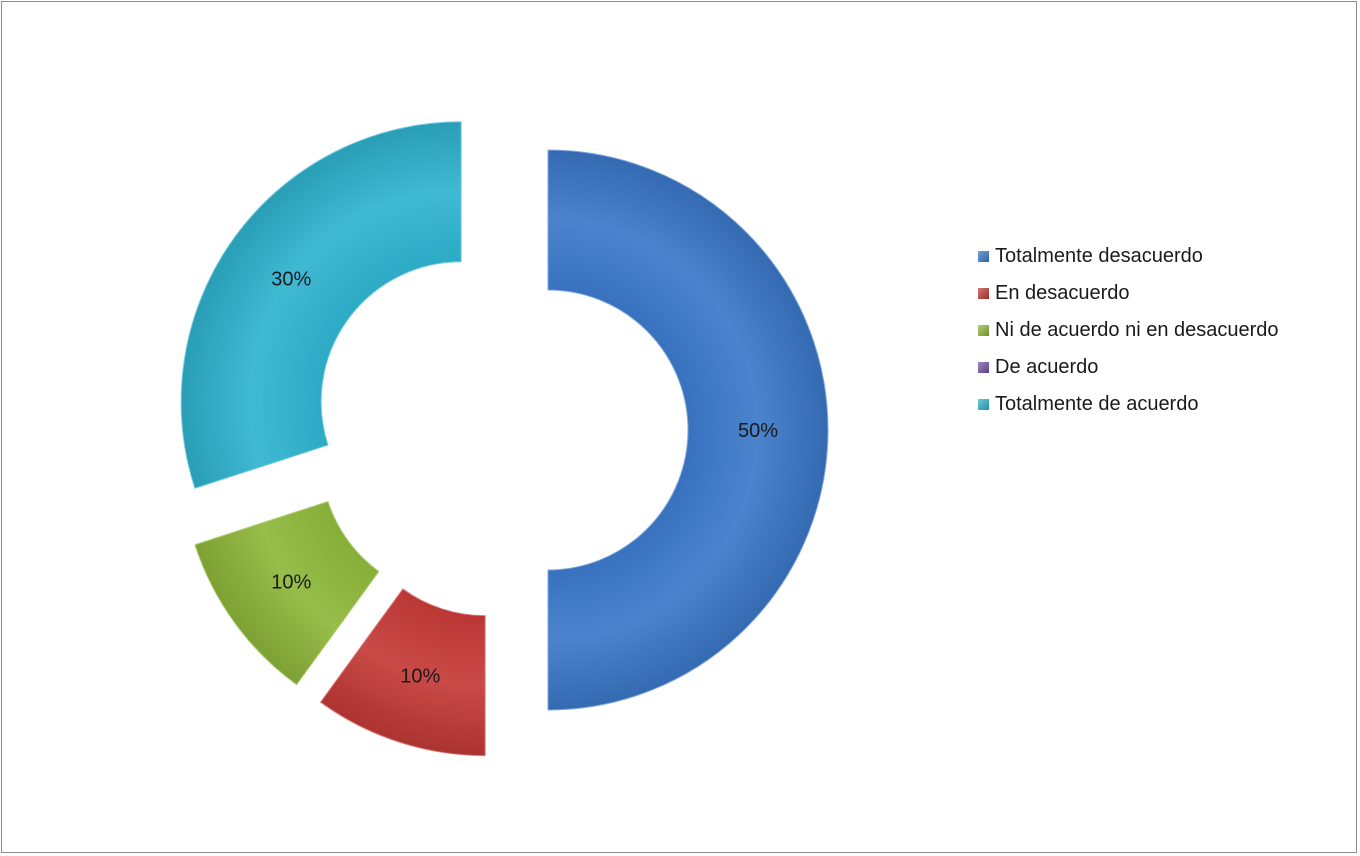  What do you see at coordinates (758, 431) in the screenshot?
I see `data-label-totalmente-desacuerdo: 50%` at bounding box center [758, 431].